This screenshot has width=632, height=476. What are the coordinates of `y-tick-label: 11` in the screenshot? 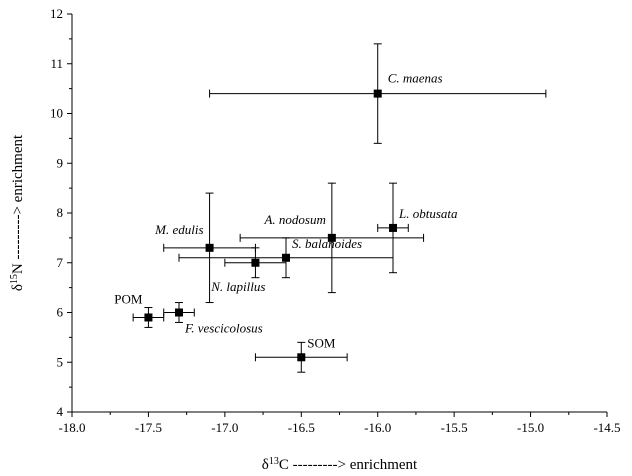 It's located at (56, 63).